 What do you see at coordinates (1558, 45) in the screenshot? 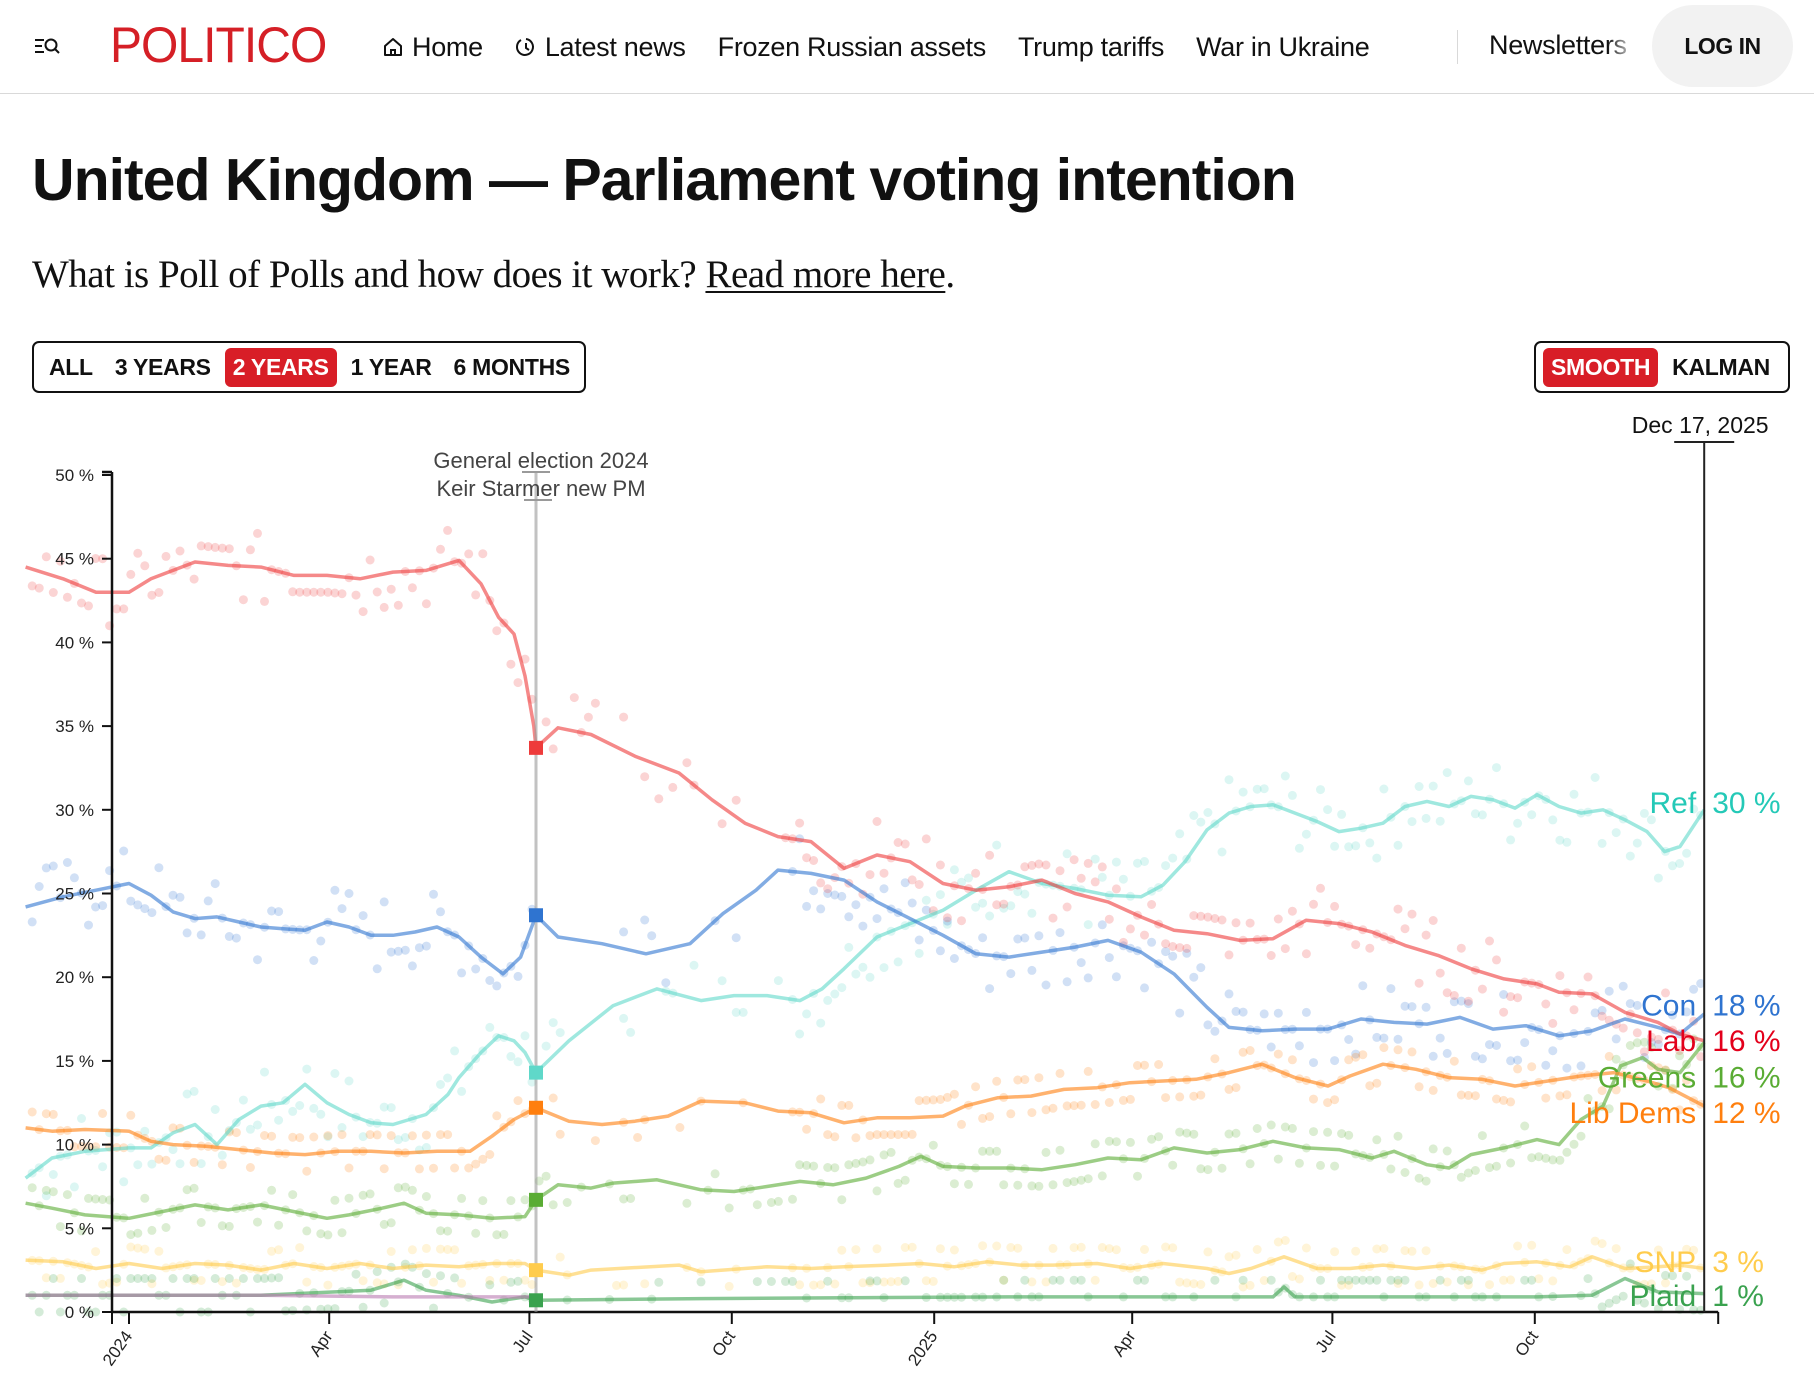
I see `nav-newsletters: Newsletters` at bounding box center [1558, 45].